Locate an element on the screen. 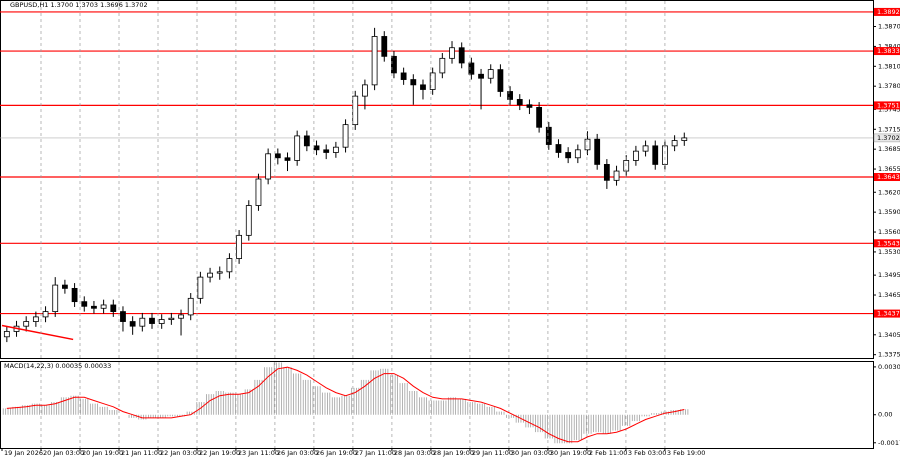 Image resolution: width=900 pixels, height=460 pixels. level-label: 1.3833 is located at coordinates (888, 51).